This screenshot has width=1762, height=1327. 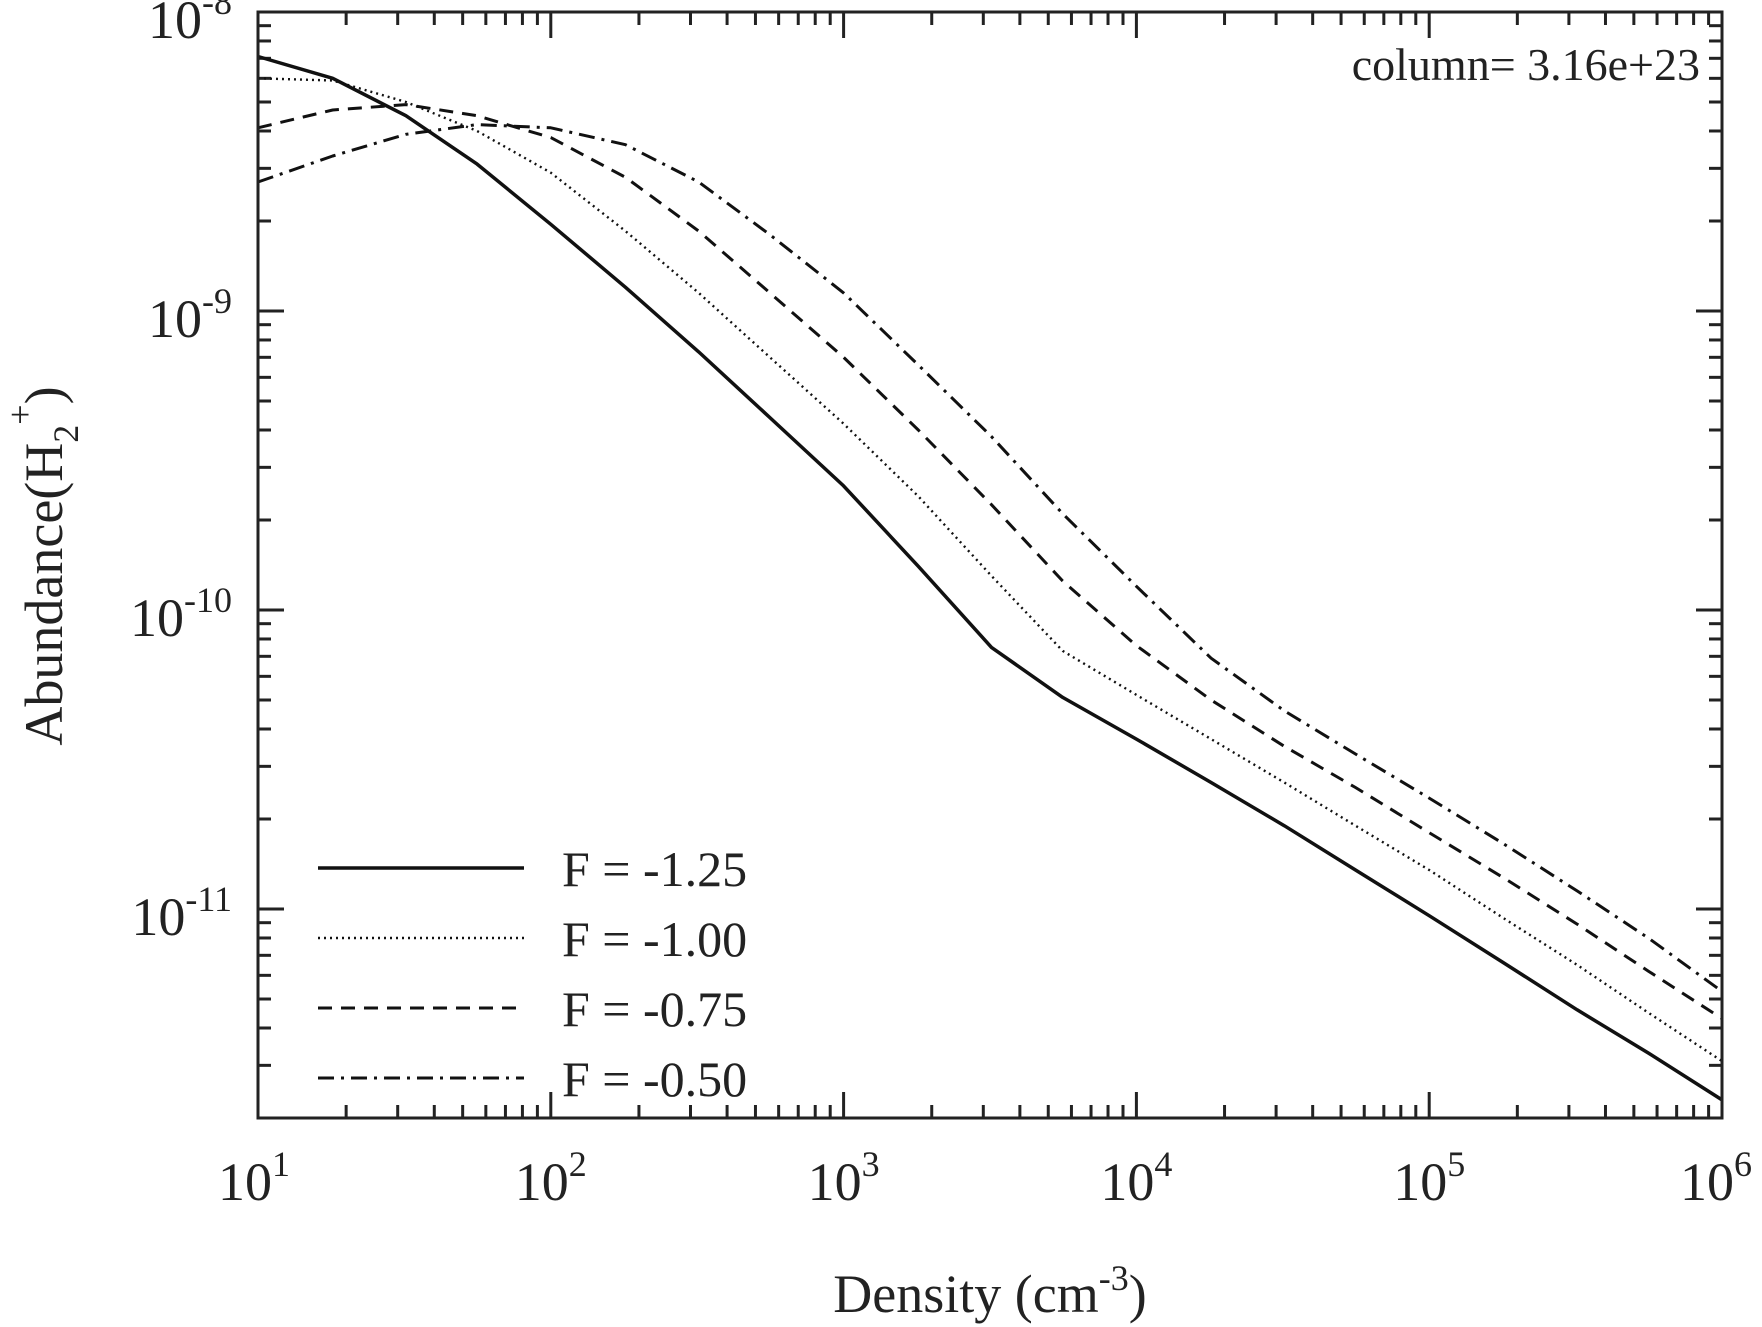 What do you see at coordinates (217, 11) in the screenshot?
I see `y-tick-label-exp: -8` at bounding box center [217, 11].